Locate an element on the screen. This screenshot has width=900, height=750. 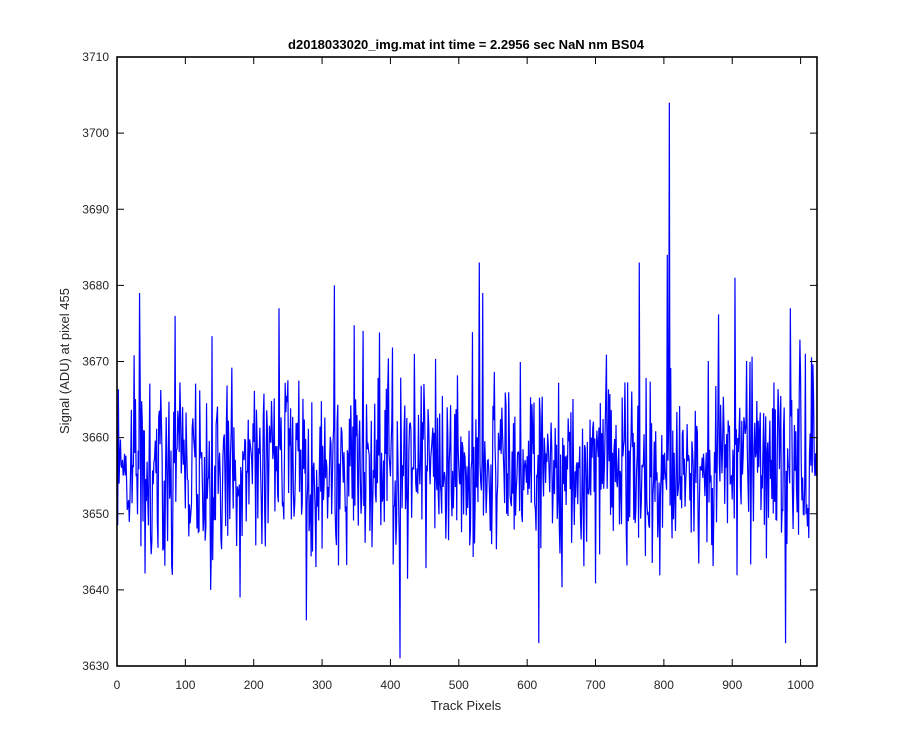
y-tick-label: 3660 is located at coordinates (95, 438).